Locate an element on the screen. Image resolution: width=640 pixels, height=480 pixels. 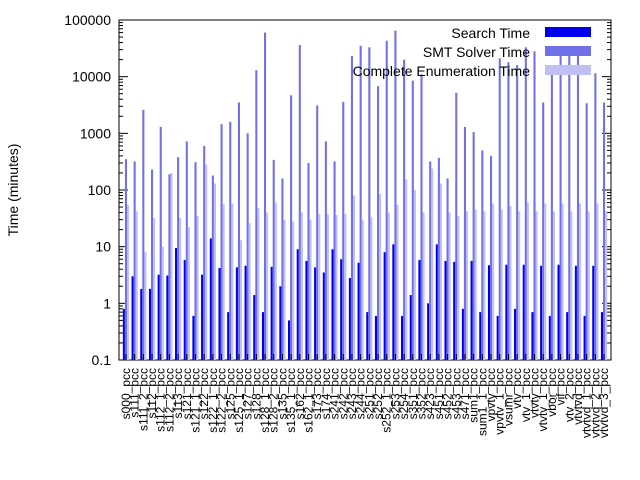
x-tick-label: vbor_pcc is located at coordinates (552, 392).